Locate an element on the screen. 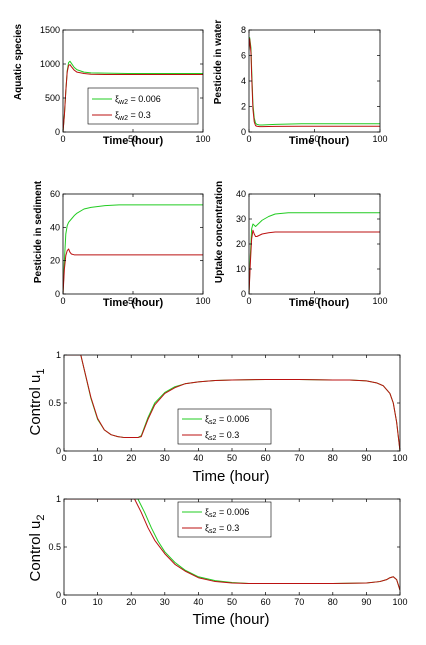 The width and height of the screenshot is (426, 645). legend-u1-red-label: ξs2 = 0.3 is located at coordinates (222, 436).